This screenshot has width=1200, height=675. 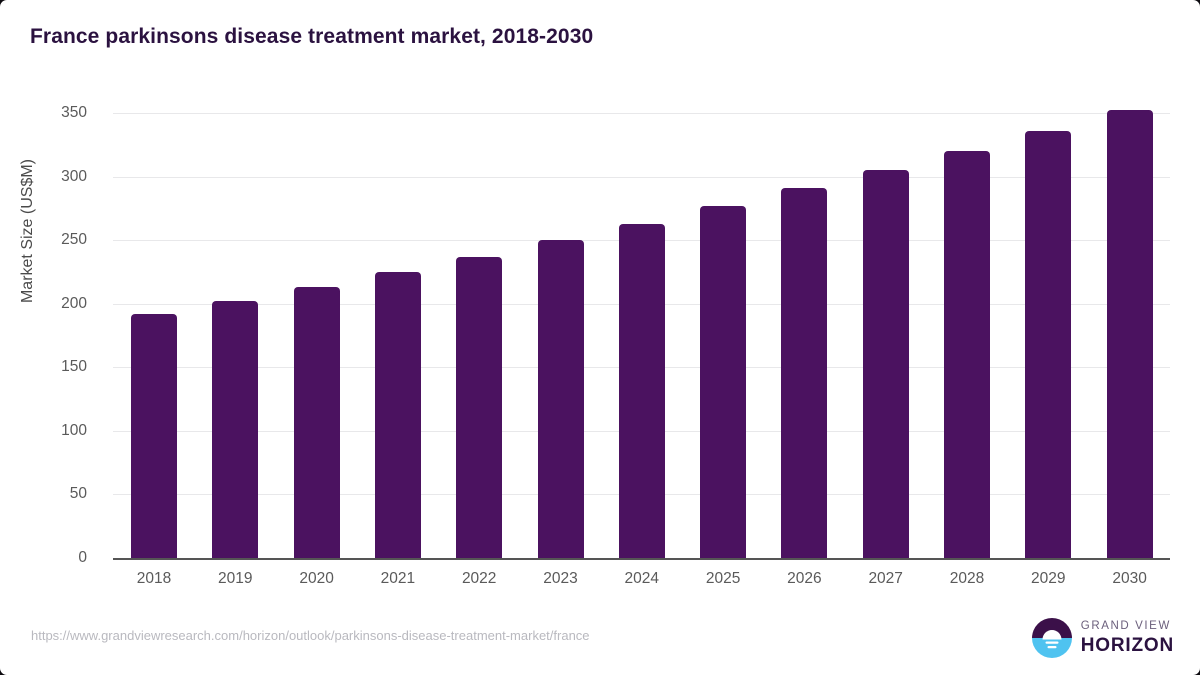 I want to click on y-axis-tick-label: 200, so click(x=74, y=303).